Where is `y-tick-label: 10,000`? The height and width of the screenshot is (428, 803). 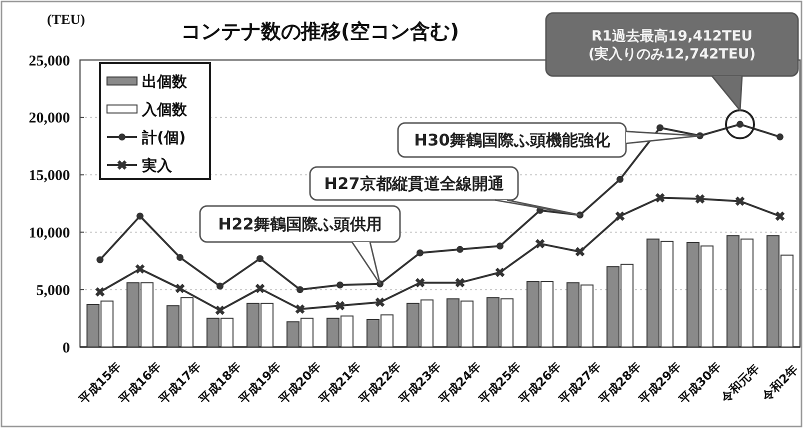
y-tick-label: 10,000 is located at coordinates (49, 233).